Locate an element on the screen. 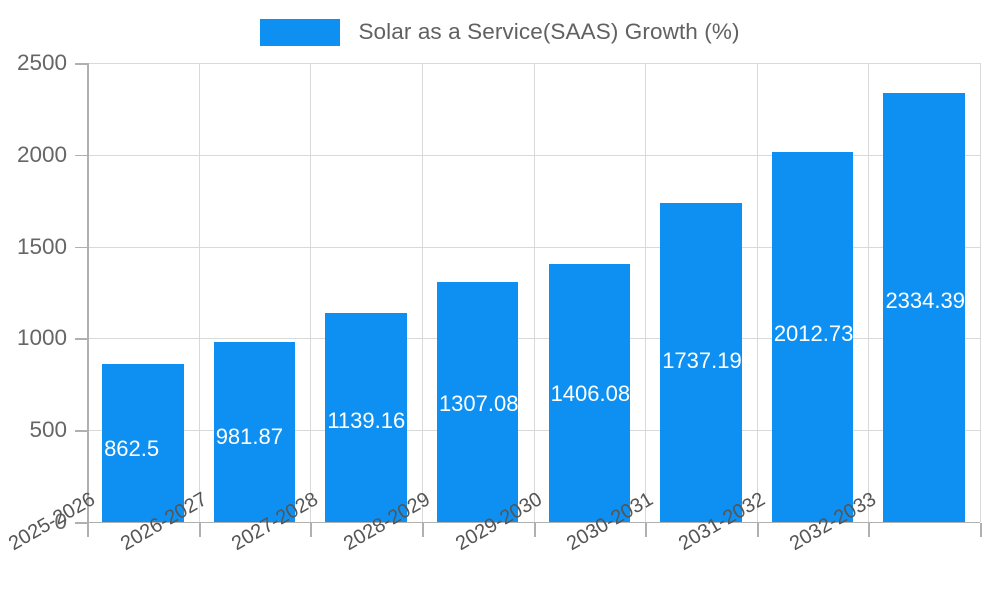 The image size is (1000, 600). chart-legend: Solar as a Service(SAAS) Growth (%) is located at coordinates (500, 32).